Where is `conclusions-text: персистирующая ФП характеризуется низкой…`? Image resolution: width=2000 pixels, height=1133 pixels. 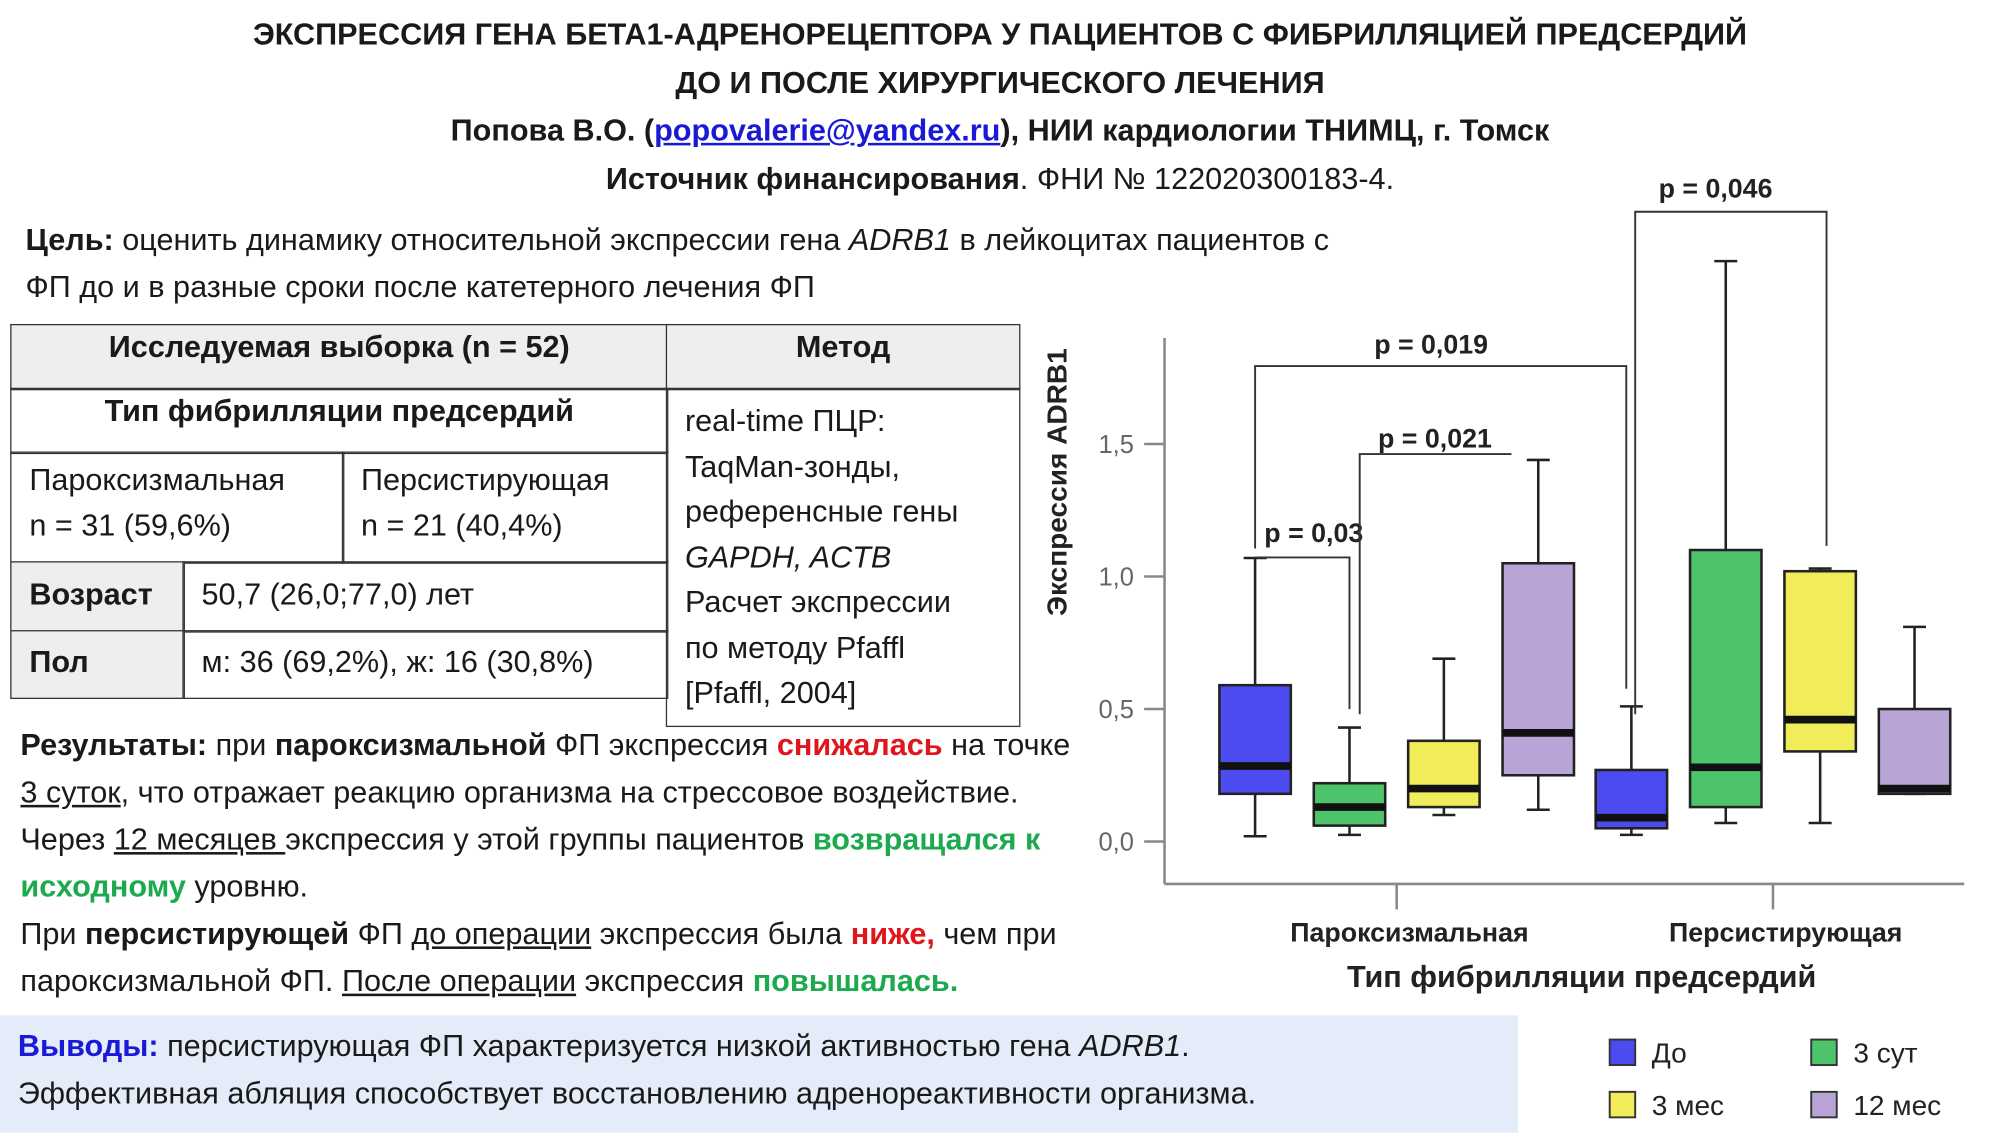 conclusions-text: персистирующая ФП характеризуется низкой… is located at coordinates (619, 1046).